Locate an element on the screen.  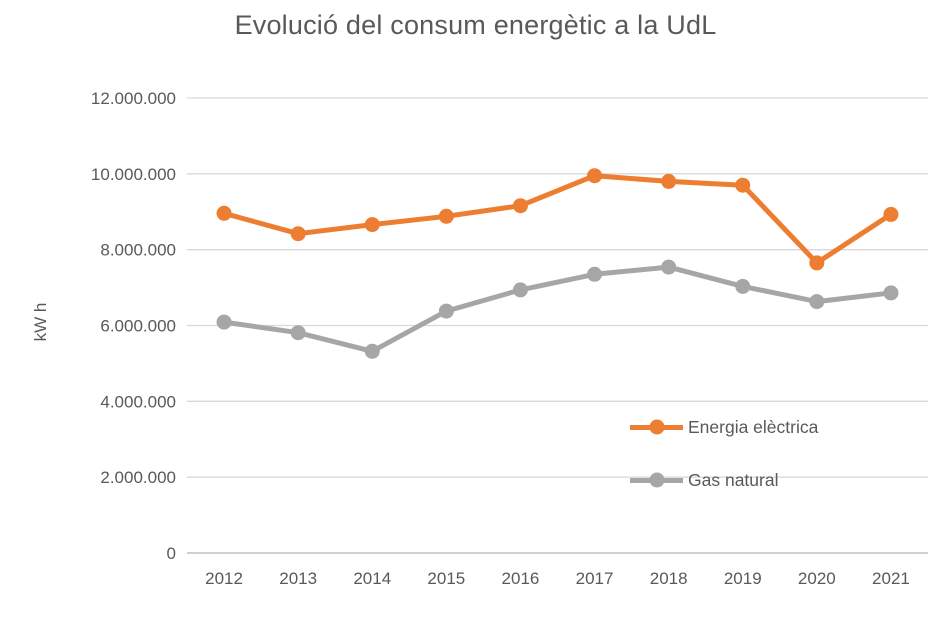
data-point-gas-natural-2012 is located at coordinates (224, 322).